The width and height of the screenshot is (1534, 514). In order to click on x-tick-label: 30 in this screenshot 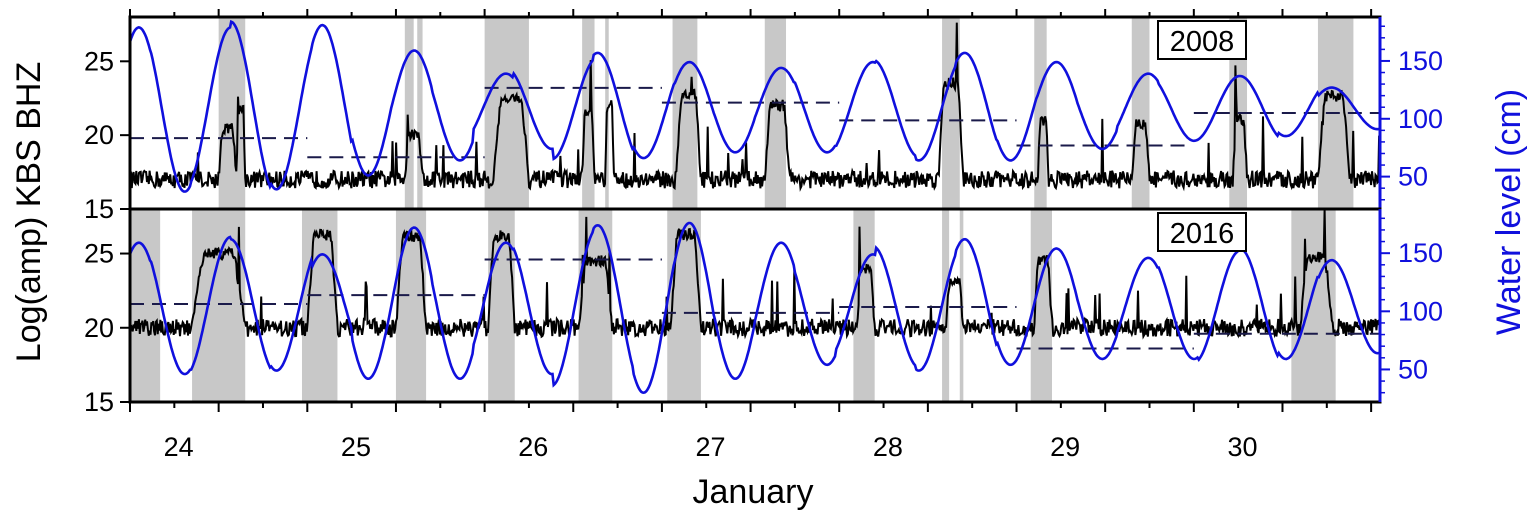, I will do `click(1242, 447)`.